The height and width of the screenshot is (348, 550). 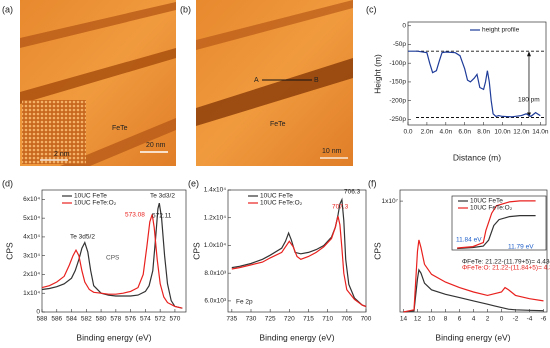 What do you see at coordinates (42, 319) in the screenshot?
I see `x-tick-label: 588` at bounding box center [42, 319].